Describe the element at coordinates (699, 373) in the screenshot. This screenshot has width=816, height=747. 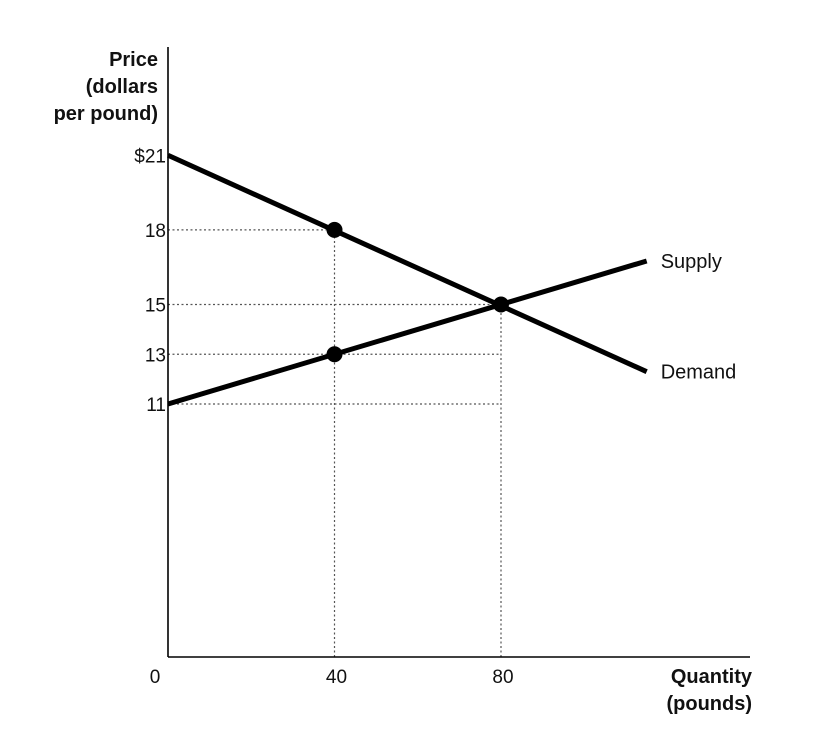
I see `series-label-demand: Demand` at that location.